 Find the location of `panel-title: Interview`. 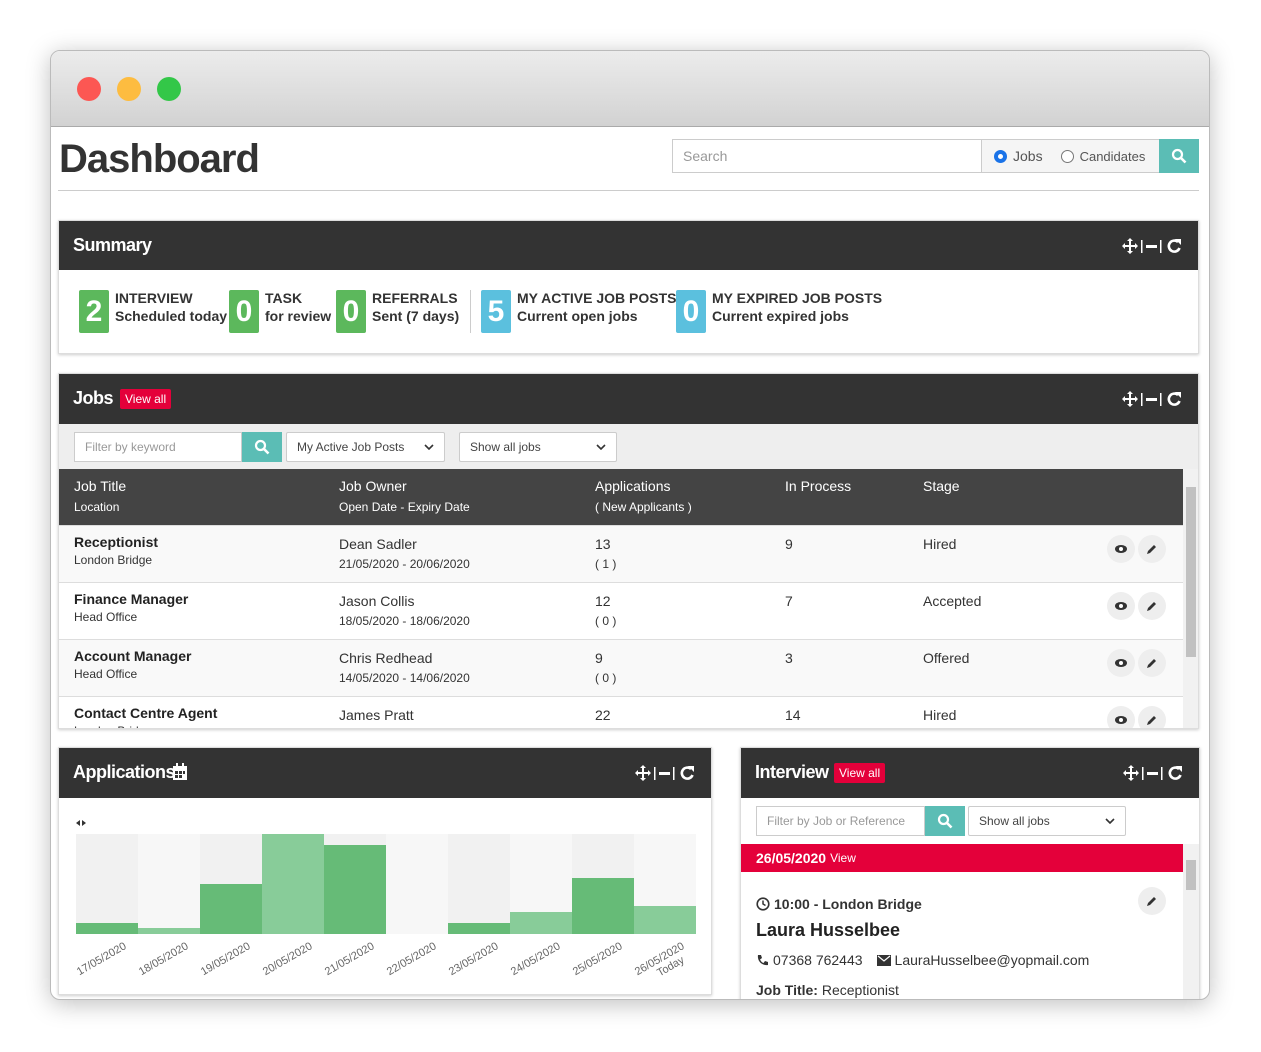

panel-title: Interview is located at coordinates (792, 772).